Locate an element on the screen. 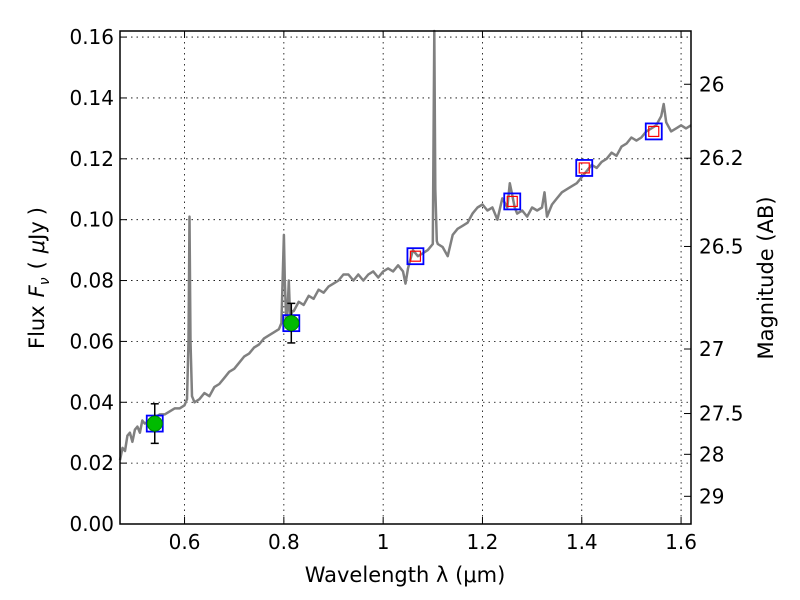  y-tick-label: 0.14 is located at coordinates (91, 98).